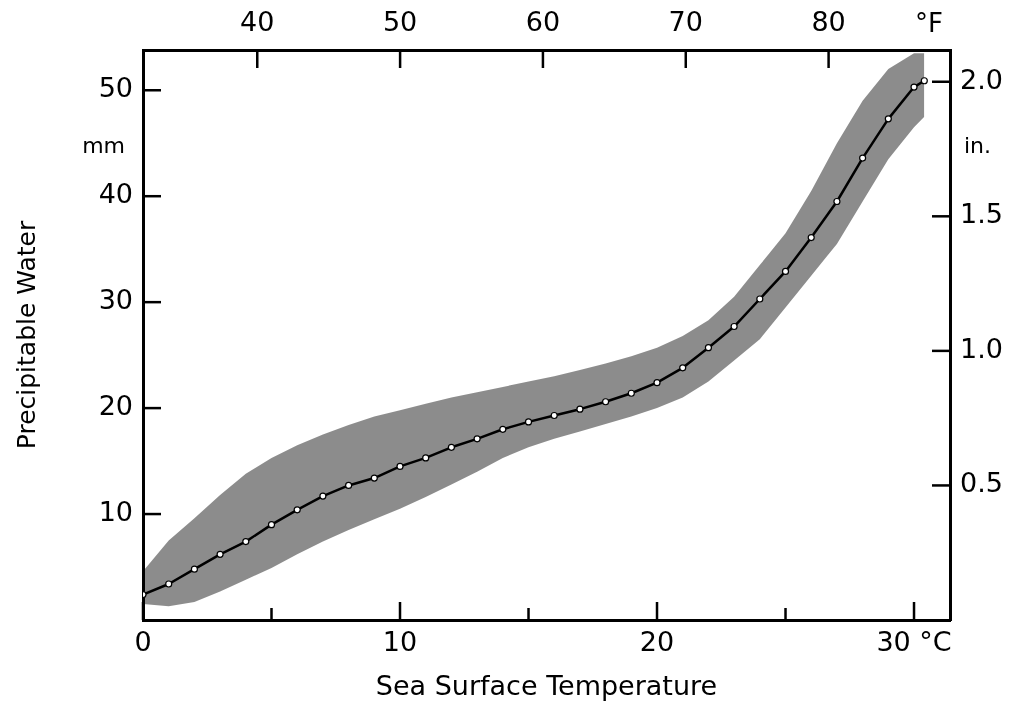 The height and width of the screenshot is (706, 1028). What do you see at coordinates (981, 348) in the screenshot?
I see `y2-tick-label: 1.0` at bounding box center [981, 348].